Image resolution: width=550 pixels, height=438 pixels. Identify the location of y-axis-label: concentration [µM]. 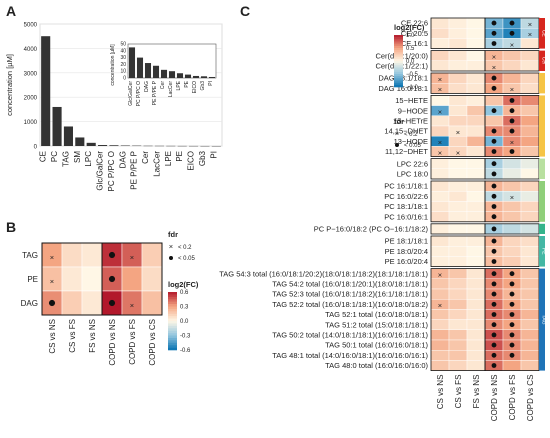
(9, 85).